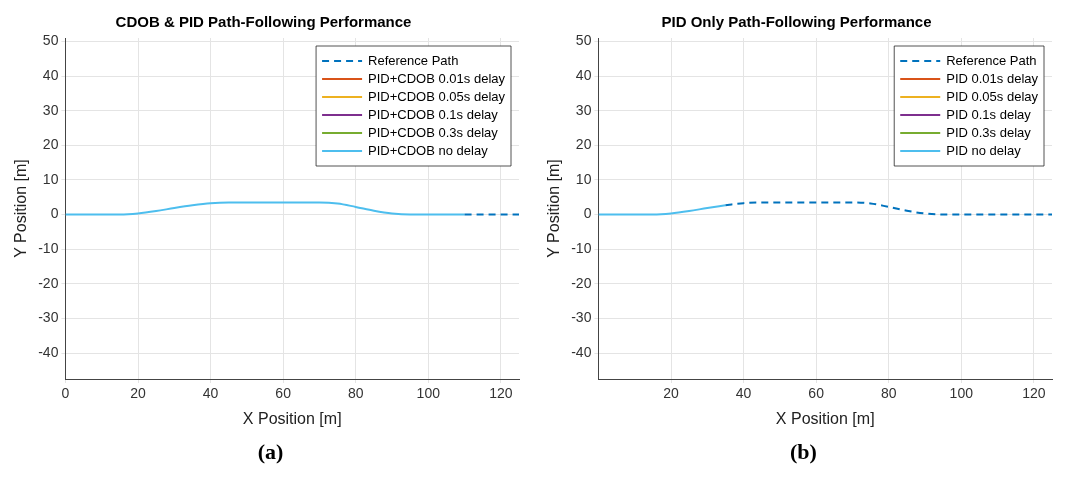 This screenshot has height=486, width=1074. Describe the element at coordinates (433, 114) in the screenshot. I see `legend-label: PID+CDOB 0.1s delay` at that location.